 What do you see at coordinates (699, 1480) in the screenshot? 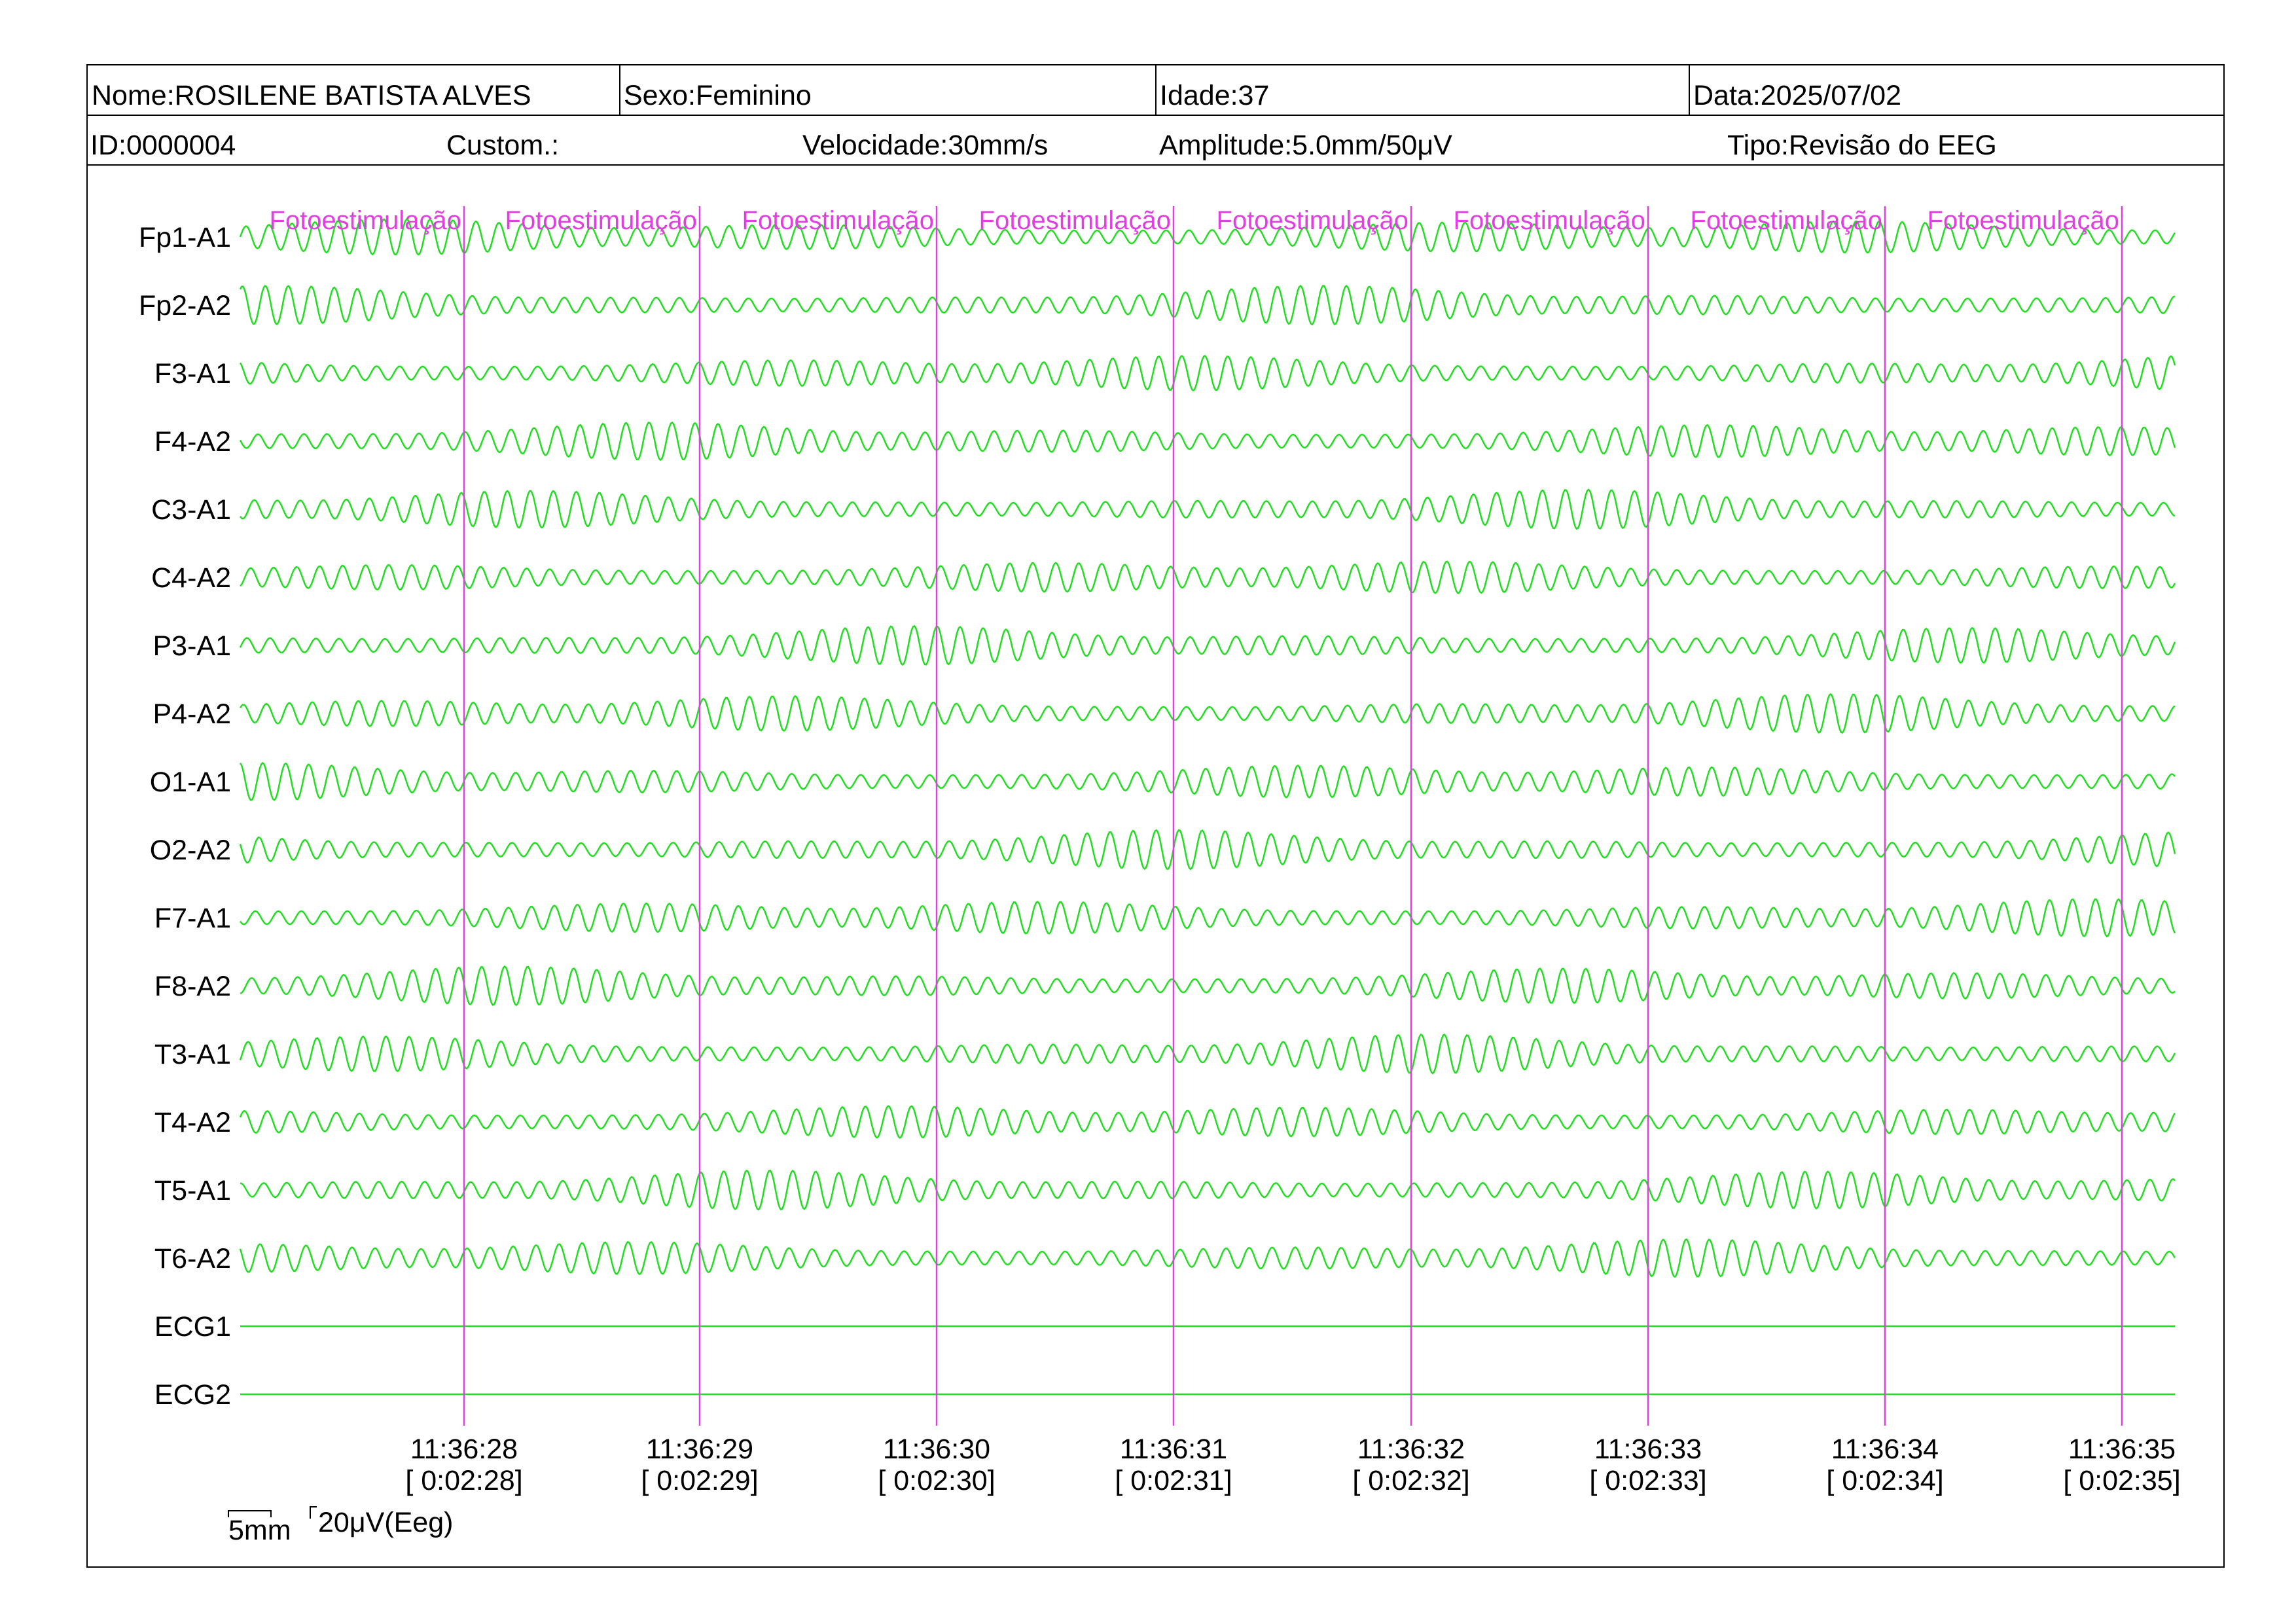
I see `time-offset: [ 0:02:29]` at bounding box center [699, 1480].